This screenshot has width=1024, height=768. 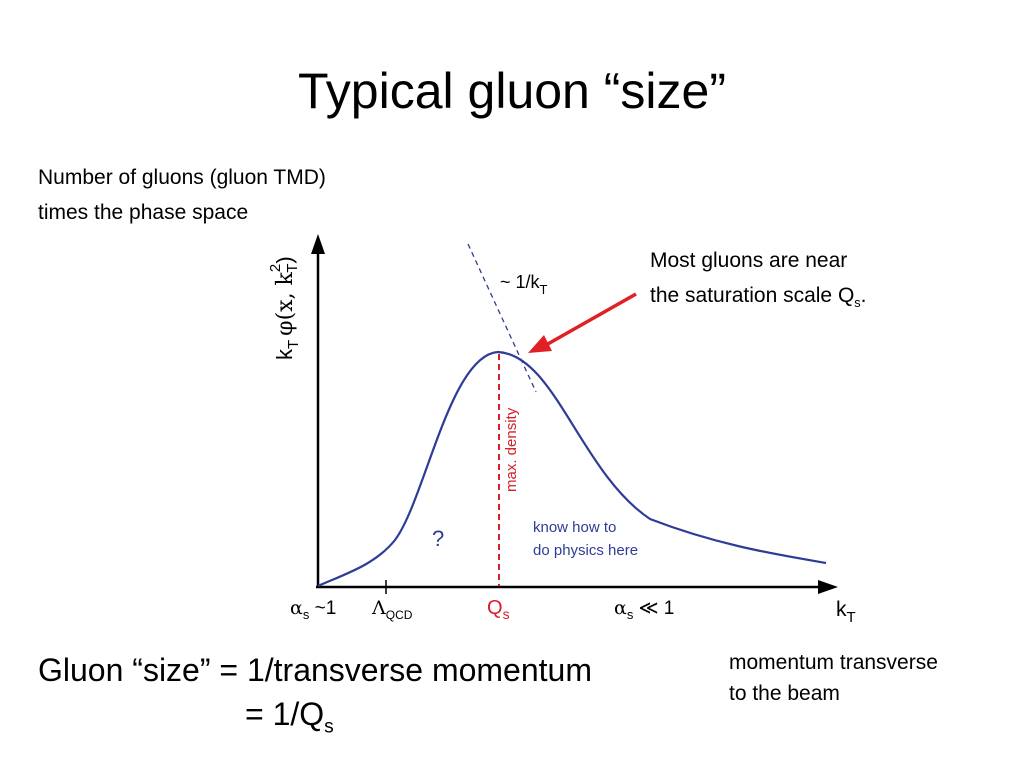 What do you see at coordinates (315, 670) in the screenshot?
I see `gluon-size-equation: Gluon “size” = 1/transverse momentum` at bounding box center [315, 670].